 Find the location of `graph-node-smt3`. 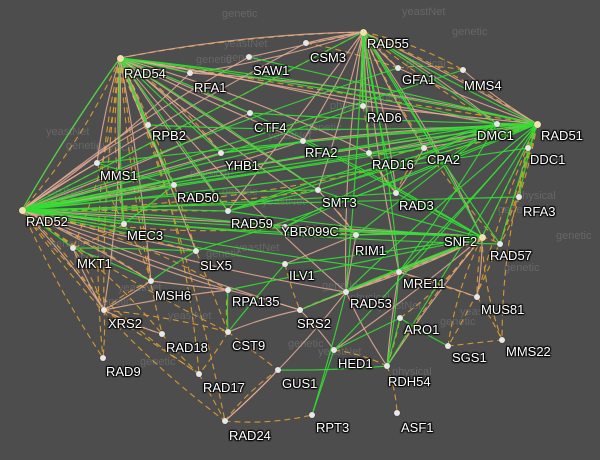

graph-node-smt3 is located at coordinates (318, 190).